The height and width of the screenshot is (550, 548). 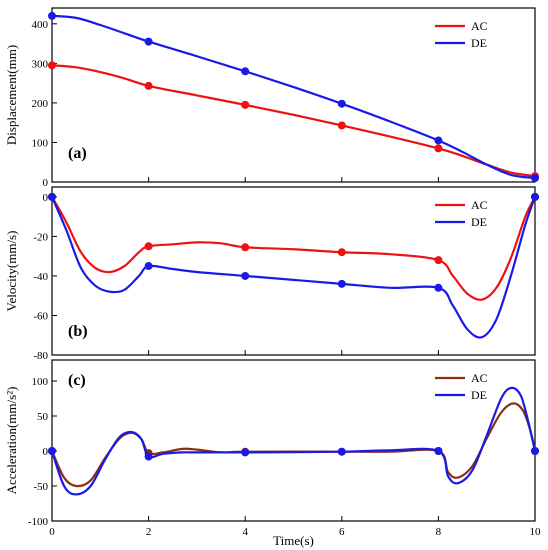 What do you see at coordinates (342, 532) in the screenshot?
I see `x-tick-label: 6` at bounding box center [342, 532].